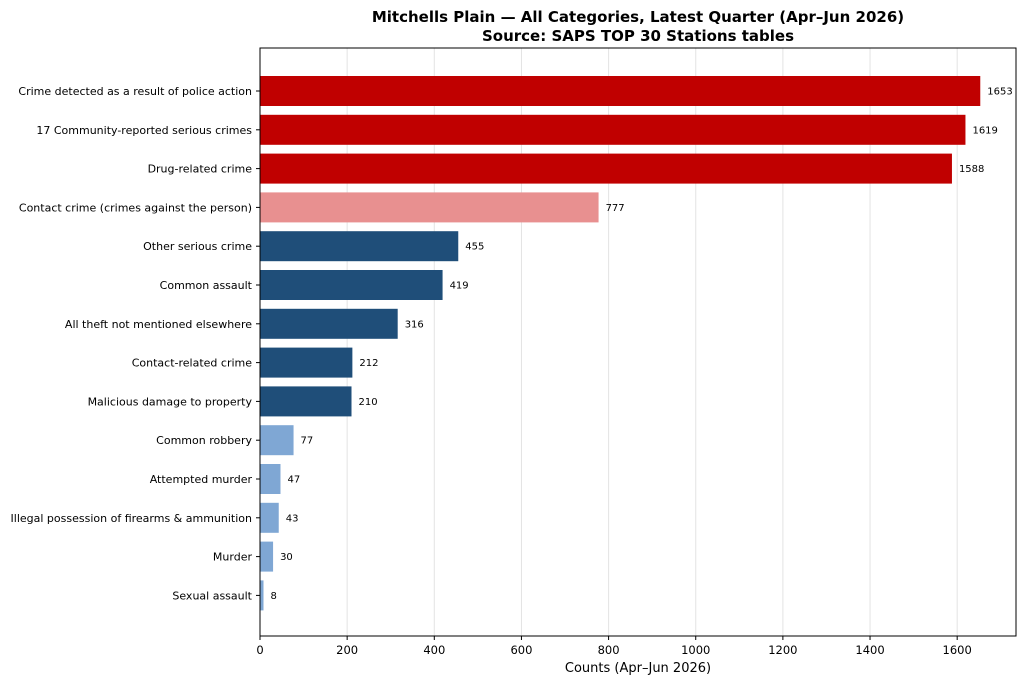  I want to click on x-tick-label: 0, so click(259, 650).